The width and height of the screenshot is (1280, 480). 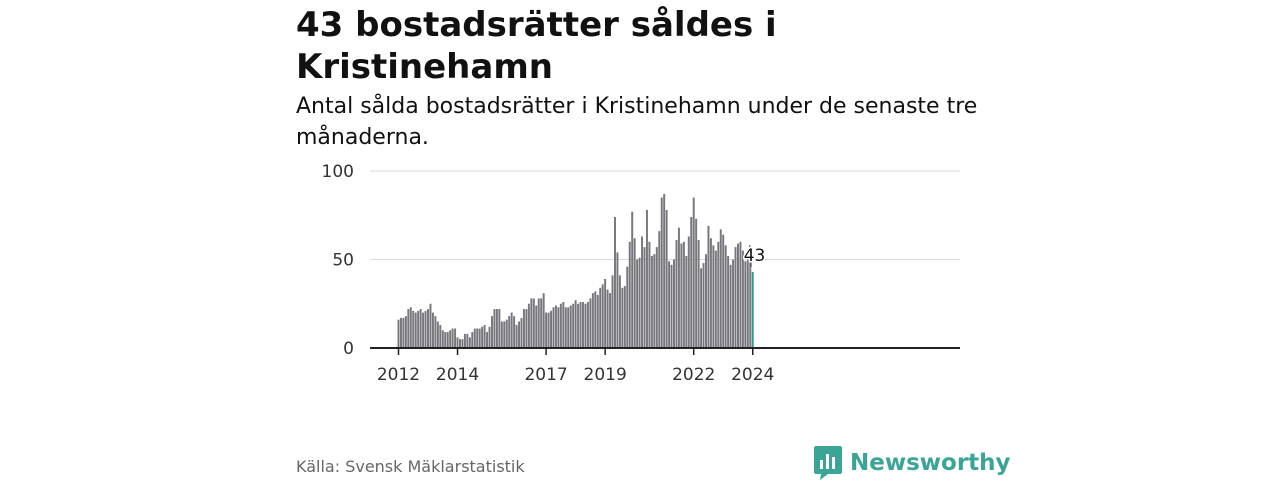 What do you see at coordinates (693, 375) in the screenshot?
I see `x-tick-label: 2022` at bounding box center [693, 375].